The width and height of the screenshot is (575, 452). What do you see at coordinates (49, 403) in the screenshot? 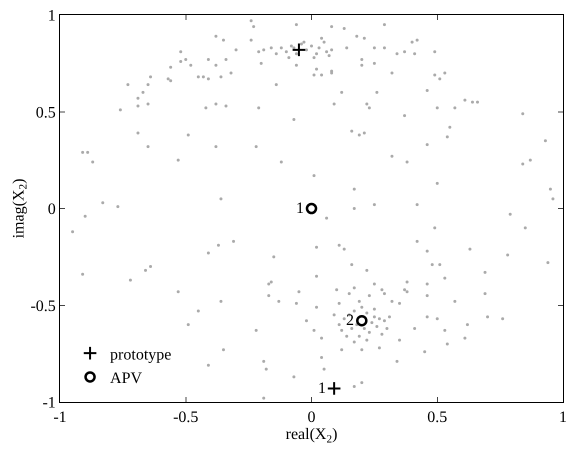
I see `y-tick-label: -1` at bounding box center [49, 403].